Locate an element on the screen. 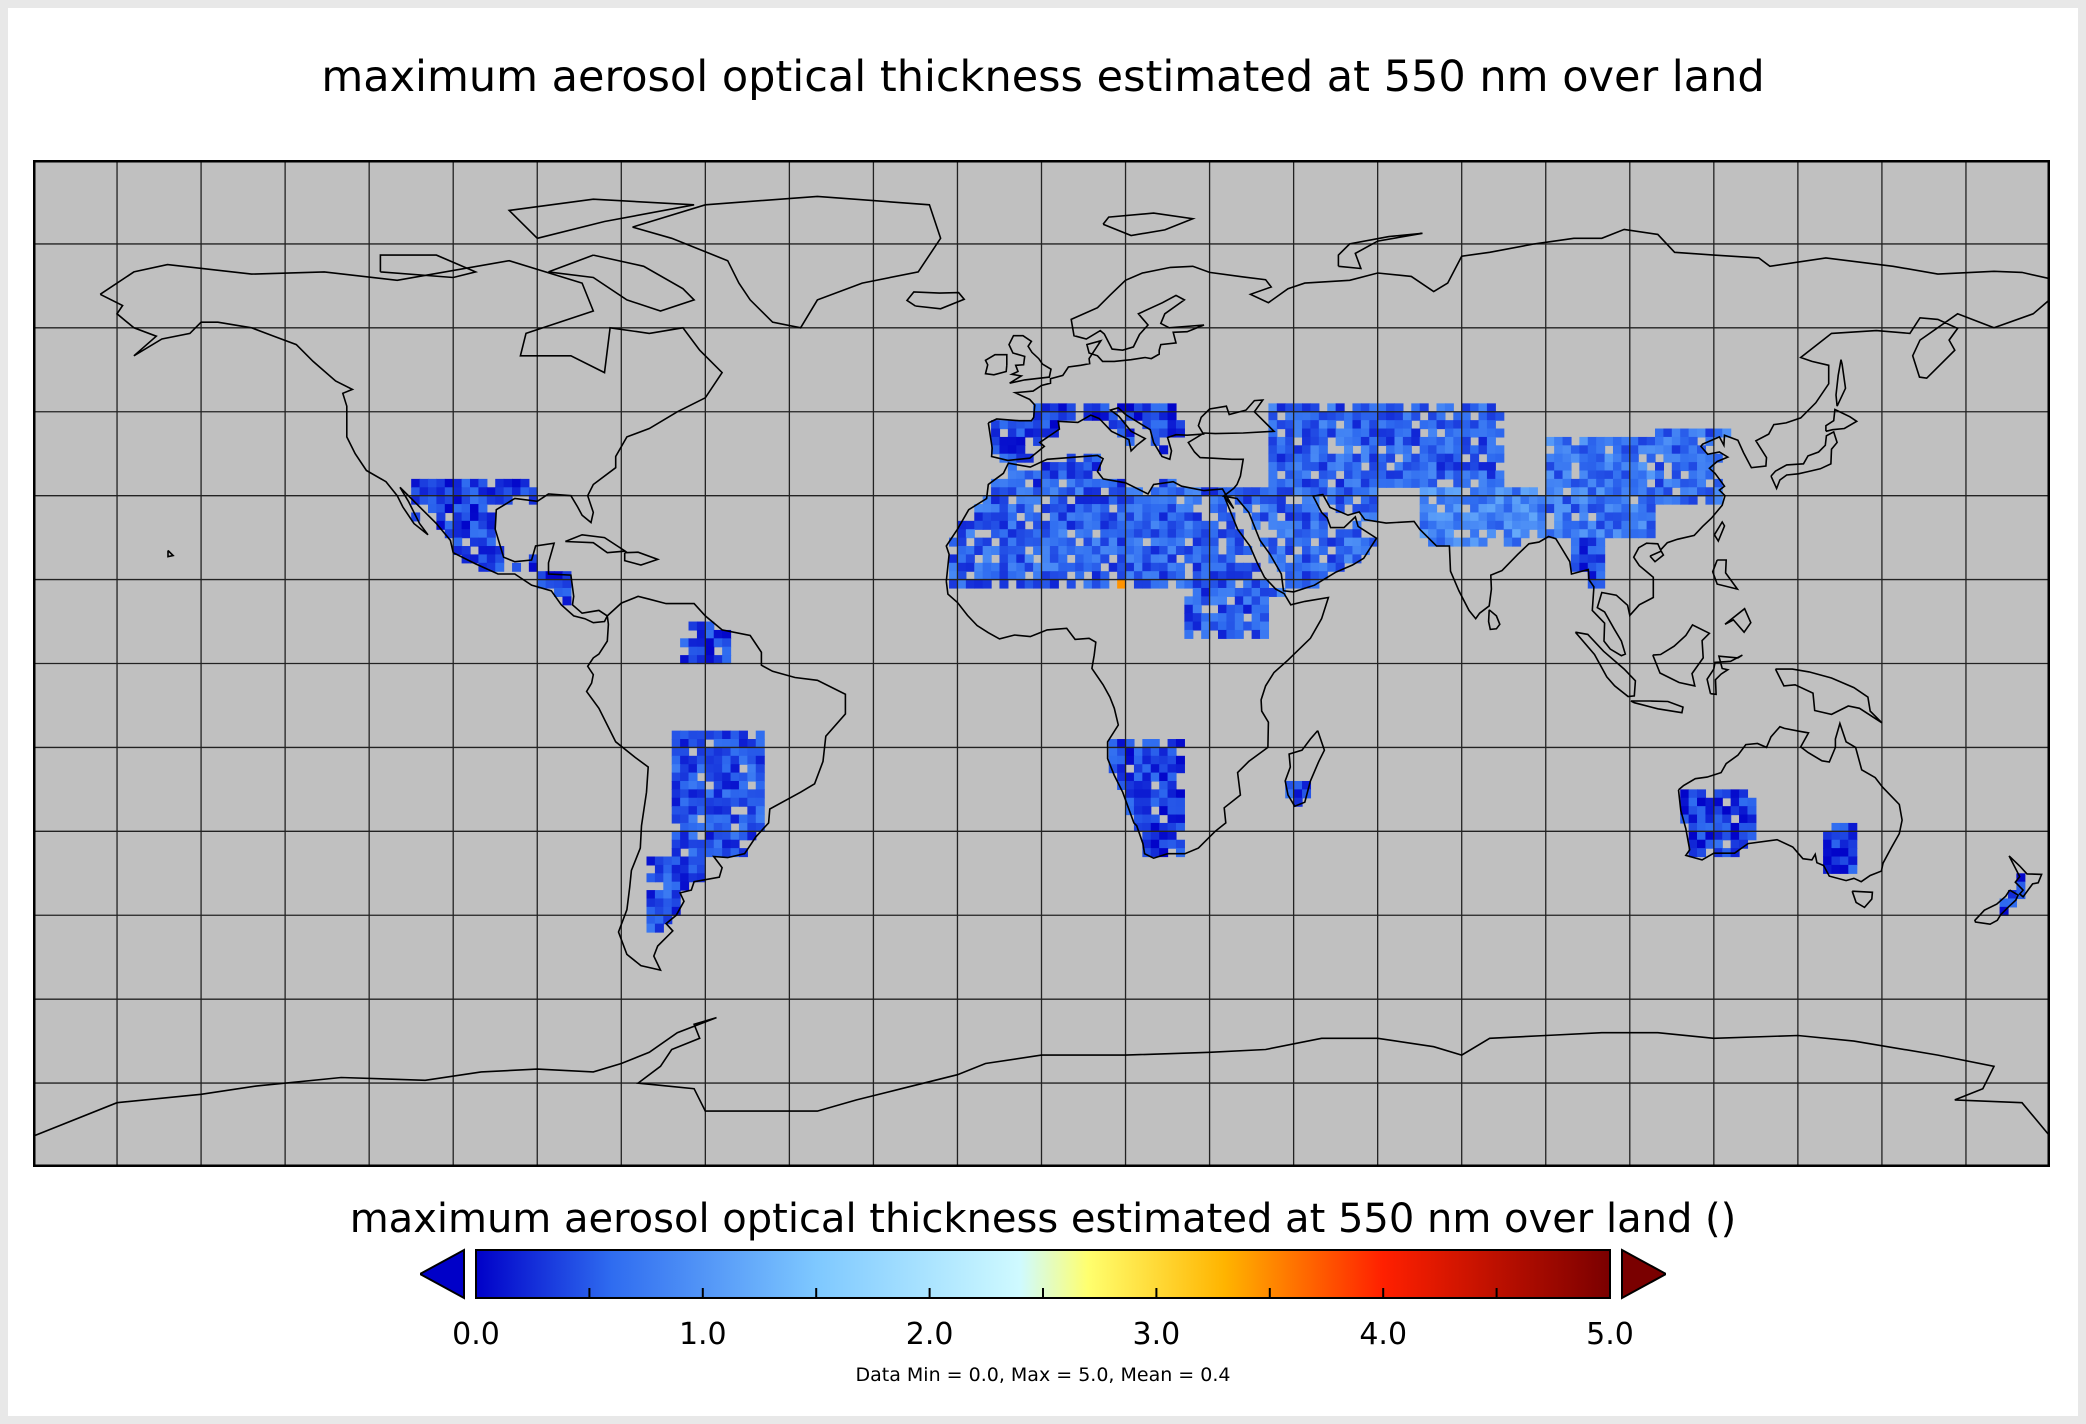 This screenshot has width=2086, height=1424. coastline-australia is located at coordinates (1790, 801).